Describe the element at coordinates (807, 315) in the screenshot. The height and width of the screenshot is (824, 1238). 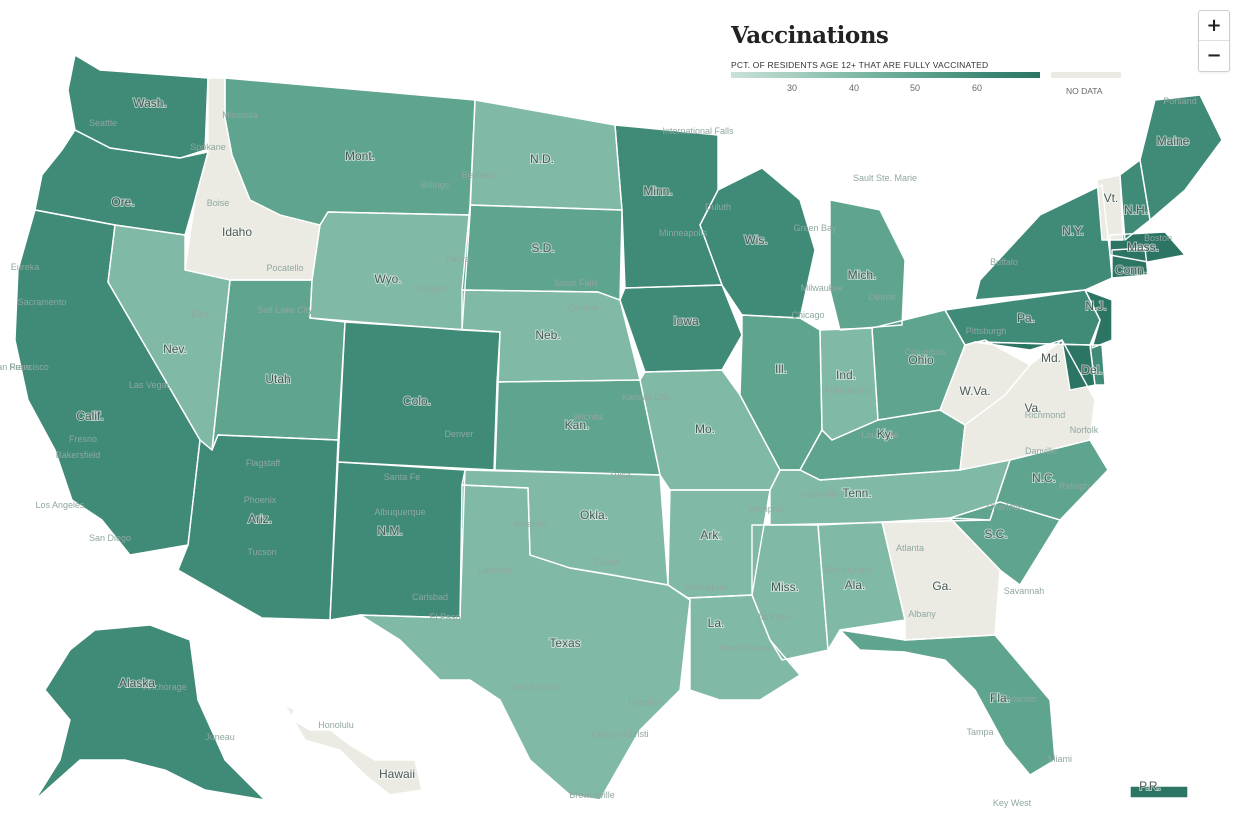
I see `city-label: Chicago` at that location.